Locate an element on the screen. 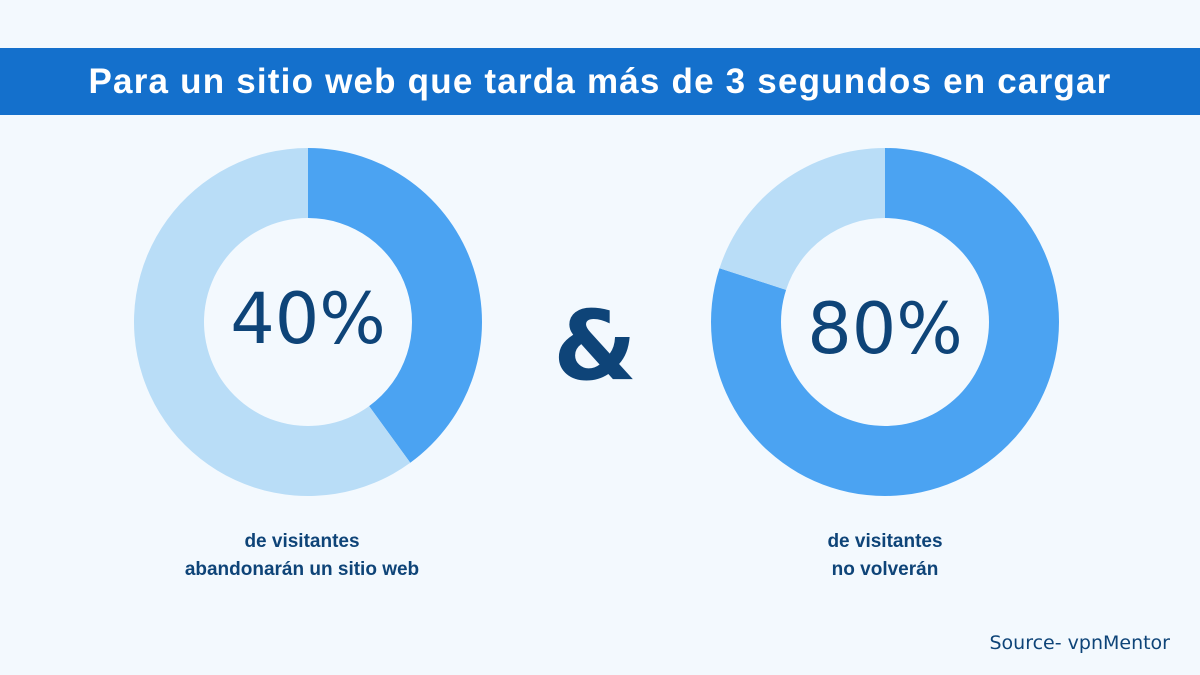 The height and width of the screenshot is (675, 1200). source-credit: Source- vpnMentor is located at coordinates (1079, 643).